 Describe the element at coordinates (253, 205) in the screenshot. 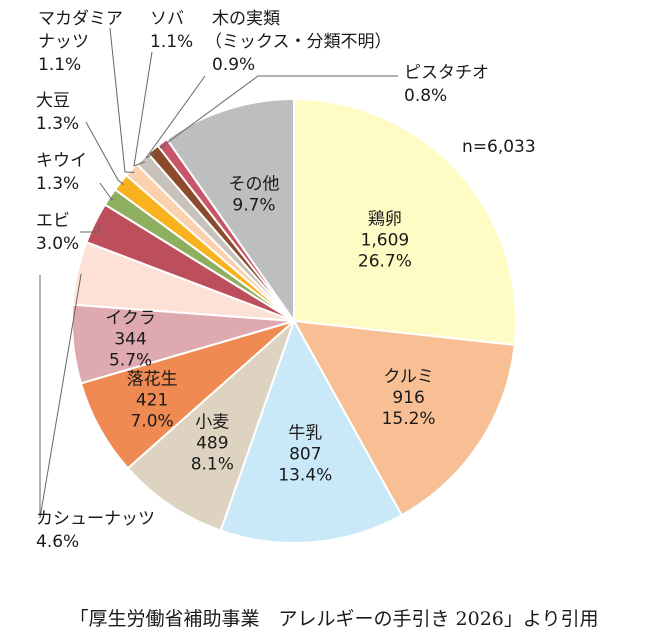

I see `slice-label-15-line2: 9.7%` at that location.